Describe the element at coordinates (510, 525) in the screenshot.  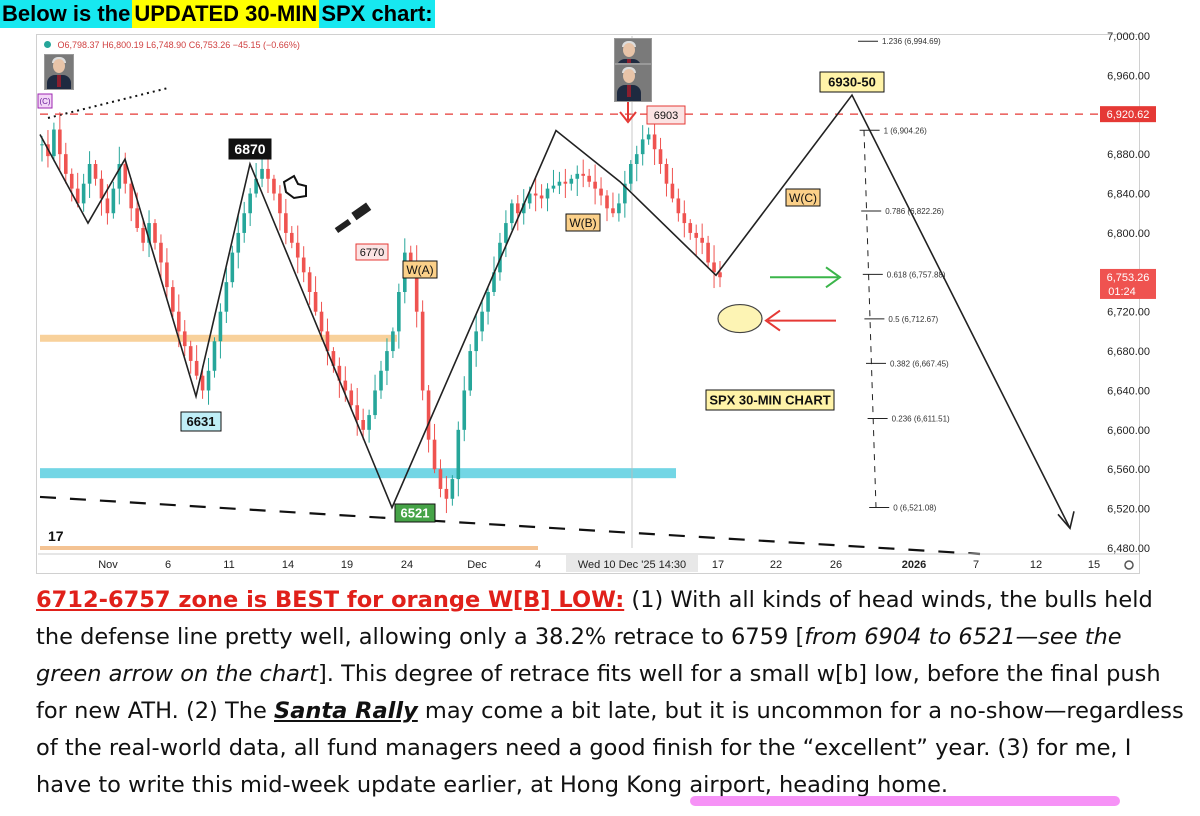
I see `dashed-trendline` at that location.